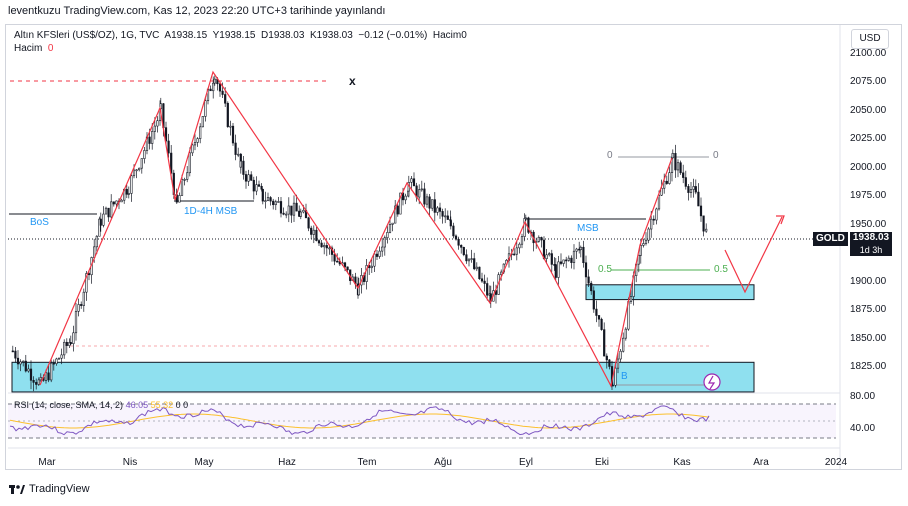  Describe the element at coordinates (383, 377) in the screenshot. I see `demand-zone` at that location.